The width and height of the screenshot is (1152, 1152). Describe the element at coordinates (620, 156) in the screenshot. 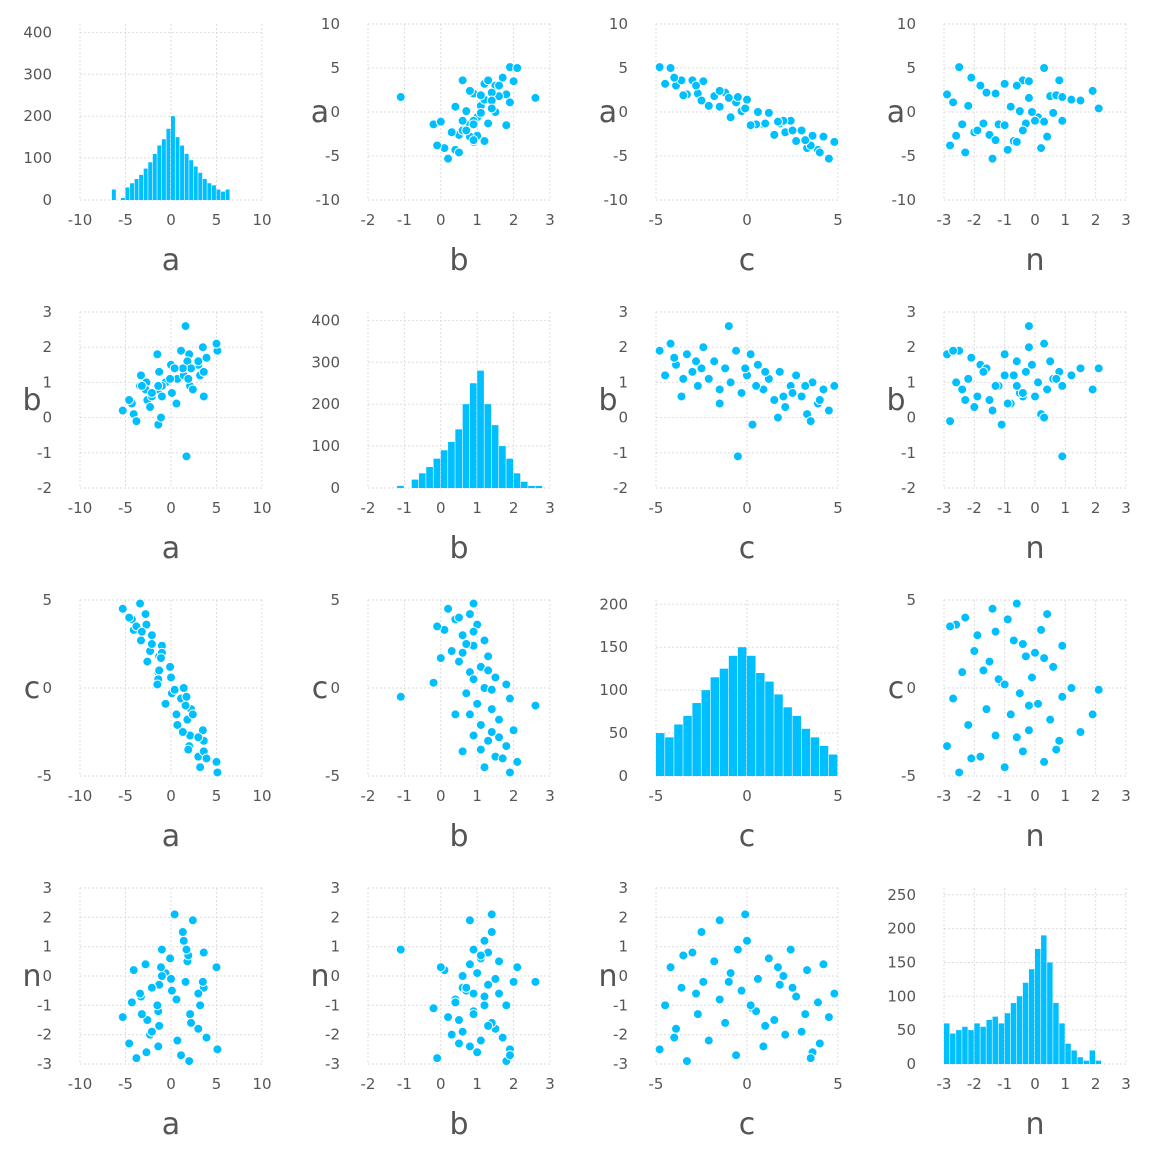

I see `y-tick-label: -5` at that location.